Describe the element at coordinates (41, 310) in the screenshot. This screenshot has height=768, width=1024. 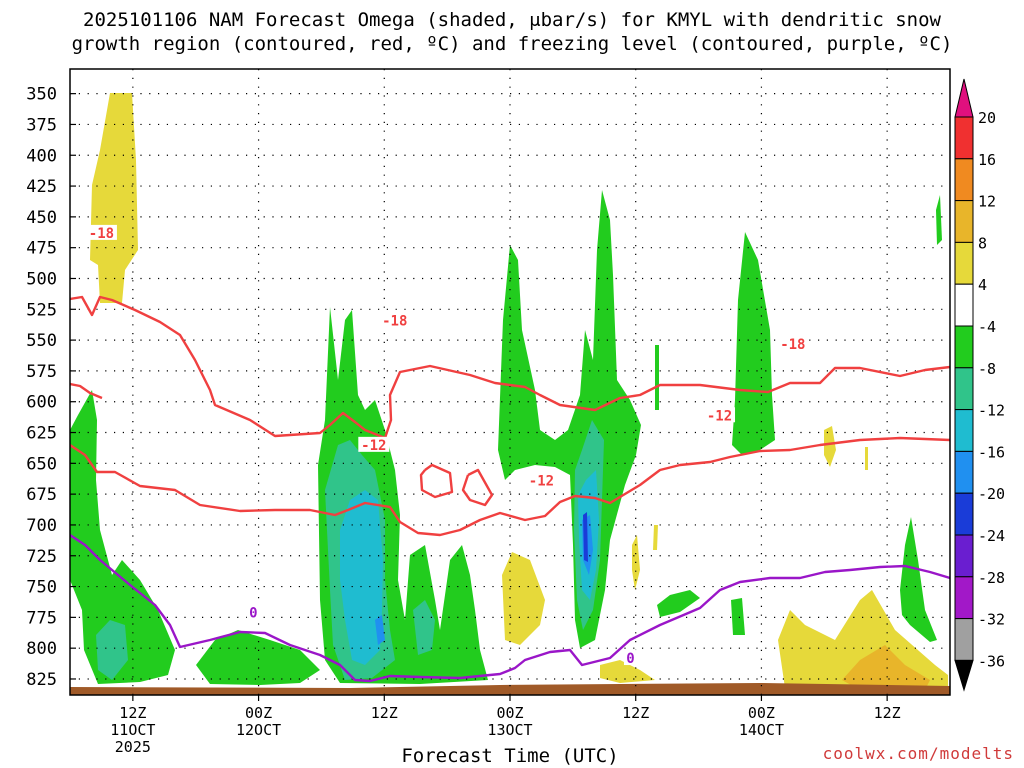
I see `y-tick-label: 525` at that location.